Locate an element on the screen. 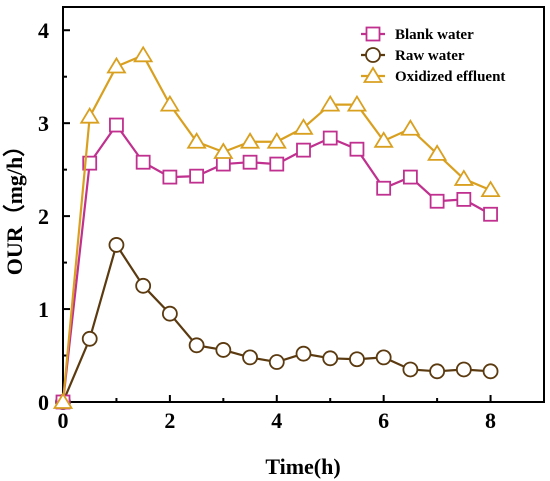  legend: Blank water Raw water Oxidized effluent is located at coordinates (433, 55).